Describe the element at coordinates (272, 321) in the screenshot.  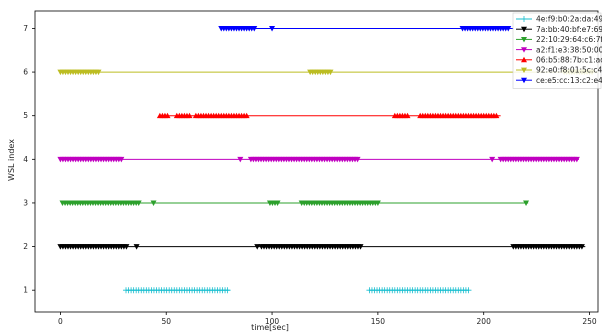
I see `x-tick-label: 100` at that location.